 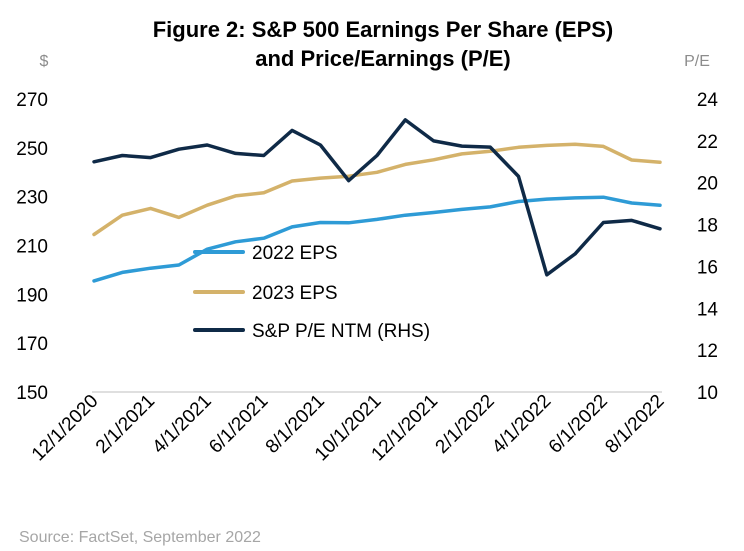 I want to click on x-tick-label: 2/1/2022, so click(x=465, y=424).